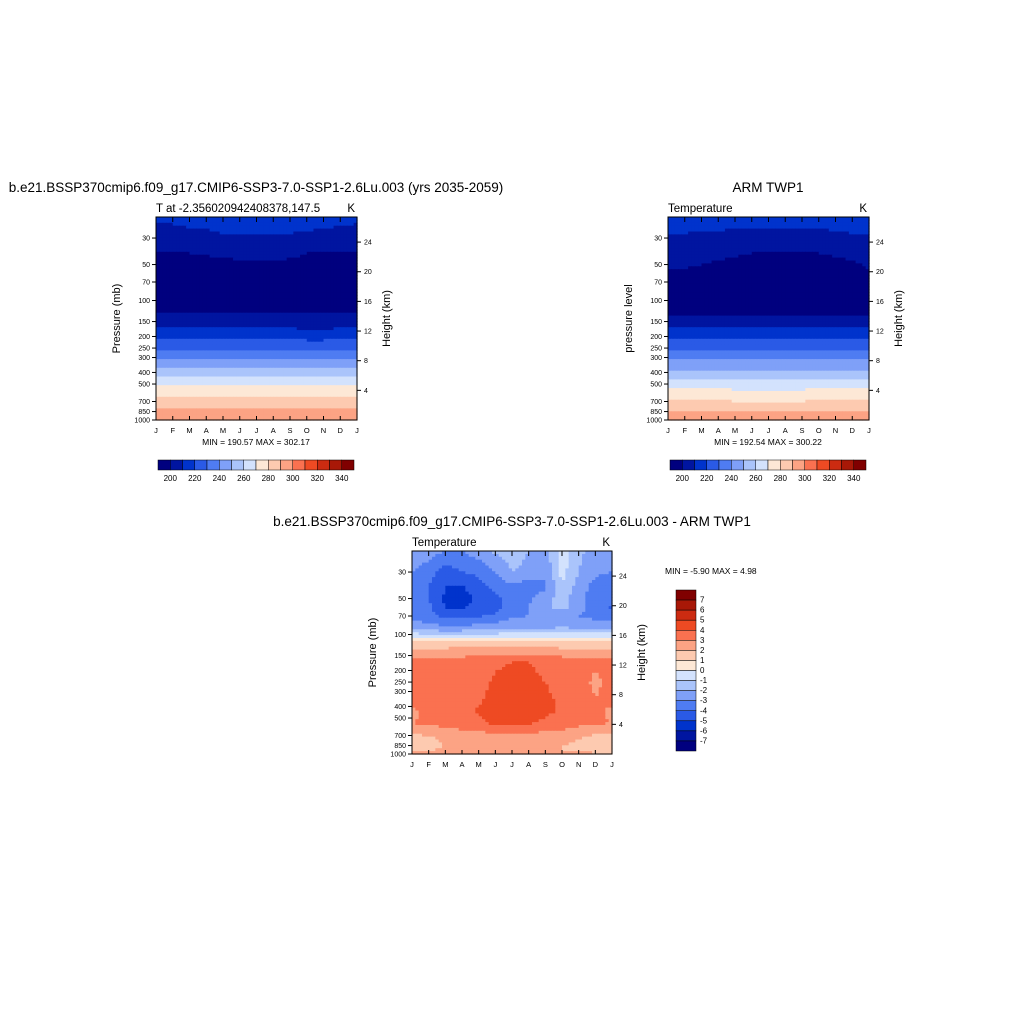  What do you see at coordinates (144, 373) in the screenshot?
I see `y-tick-label: 400` at bounding box center [144, 373].